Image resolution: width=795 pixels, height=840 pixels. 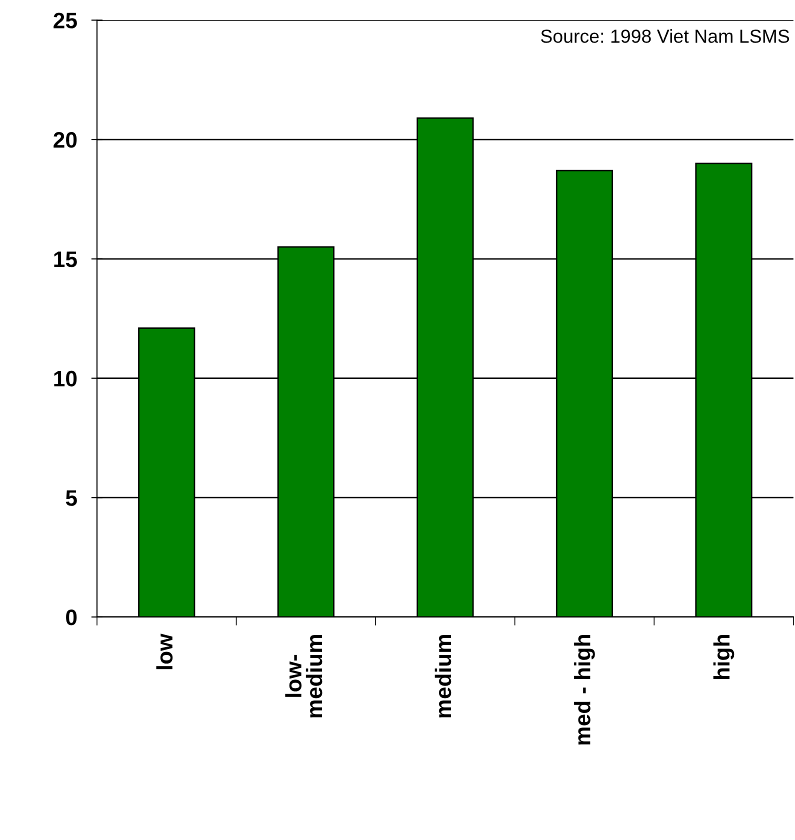 What do you see at coordinates (665, 36) in the screenshot?
I see `annotation: Source: 1998 Viet Nam LSMS` at bounding box center [665, 36].